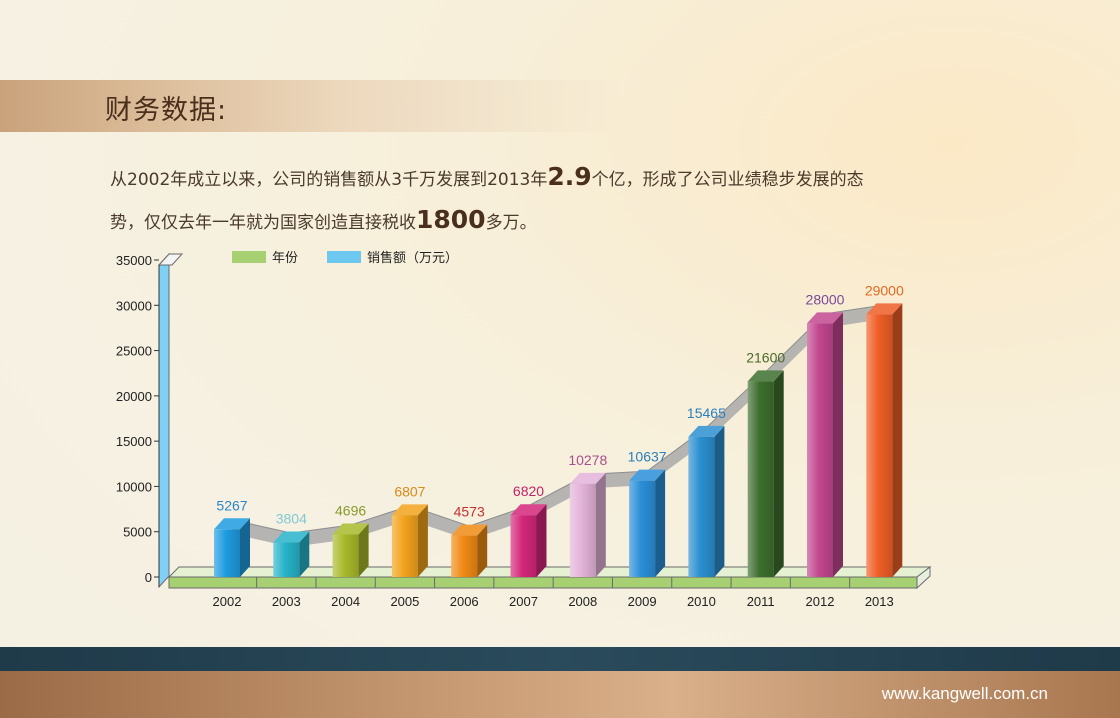  What do you see at coordinates (227, 601) in the screenshot?
I see `x-tick-label: 2002` at bounding box center [227, 601].